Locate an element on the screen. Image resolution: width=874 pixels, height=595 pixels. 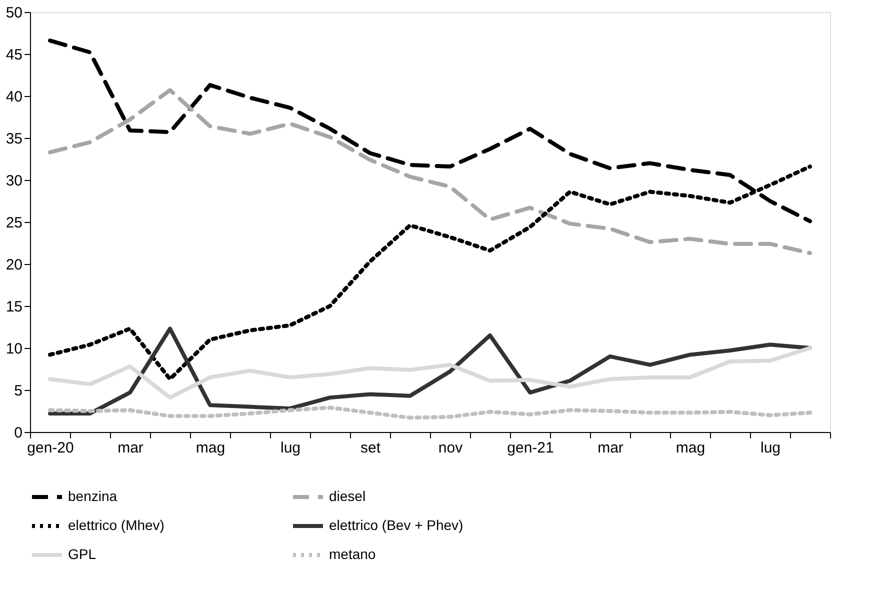
y-tick-label: 15 is located at coordinates (14, 307).